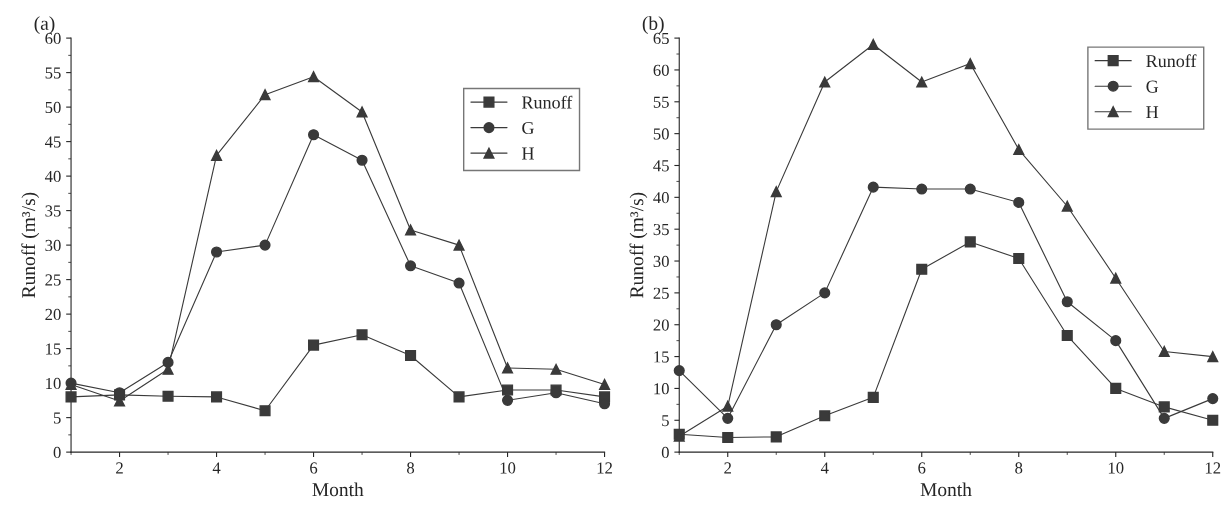  What do you see at coordinates (44, 25) in the screenshot?
I see `chart-title: (a)` at bounding box center [44, 25].